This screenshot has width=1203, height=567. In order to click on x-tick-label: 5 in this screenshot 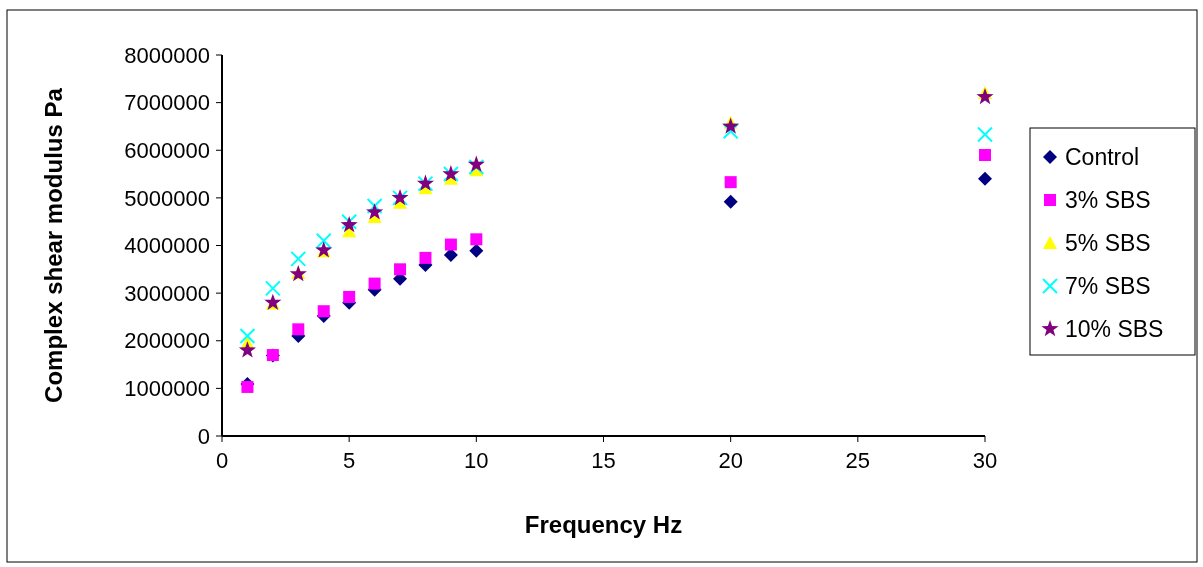, I will do `click(349, 460)`.